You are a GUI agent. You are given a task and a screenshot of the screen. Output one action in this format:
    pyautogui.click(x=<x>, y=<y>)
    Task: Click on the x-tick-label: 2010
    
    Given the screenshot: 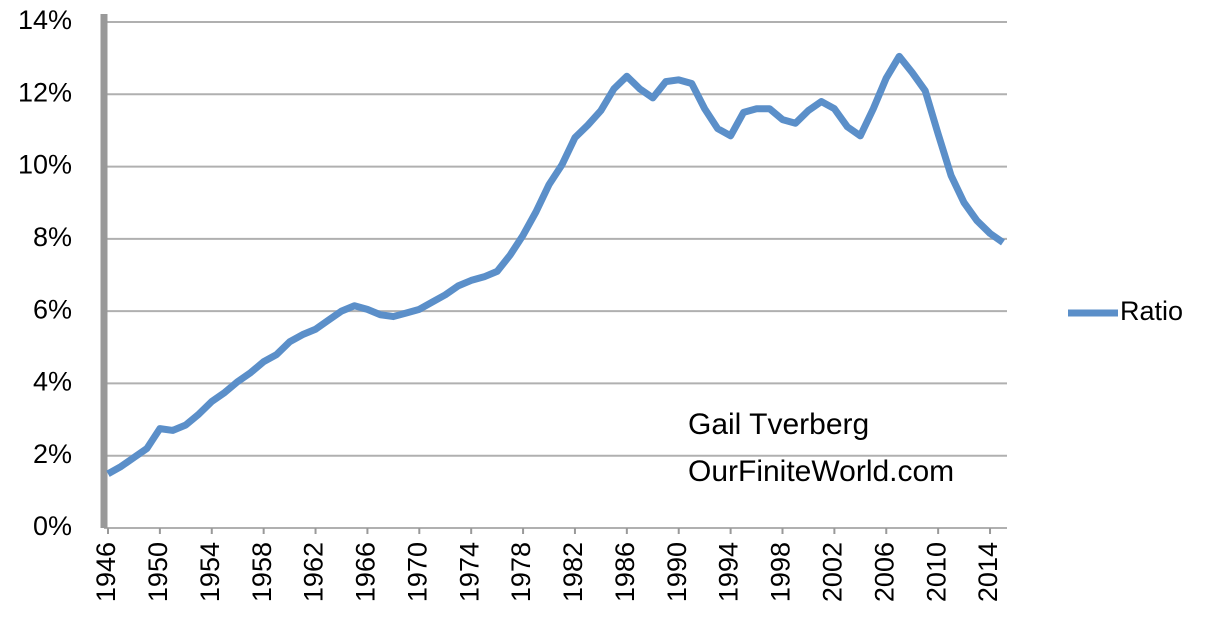 What is the action you would take?
    pyautogui.click(x=936, y=572)
    